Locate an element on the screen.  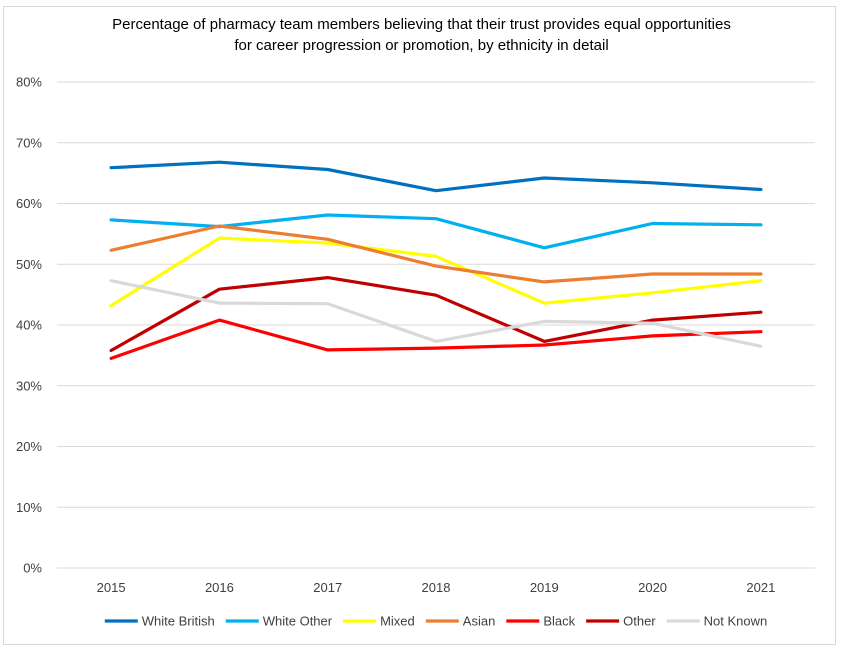
series-line-mixed is located at coordinates (436, 272).